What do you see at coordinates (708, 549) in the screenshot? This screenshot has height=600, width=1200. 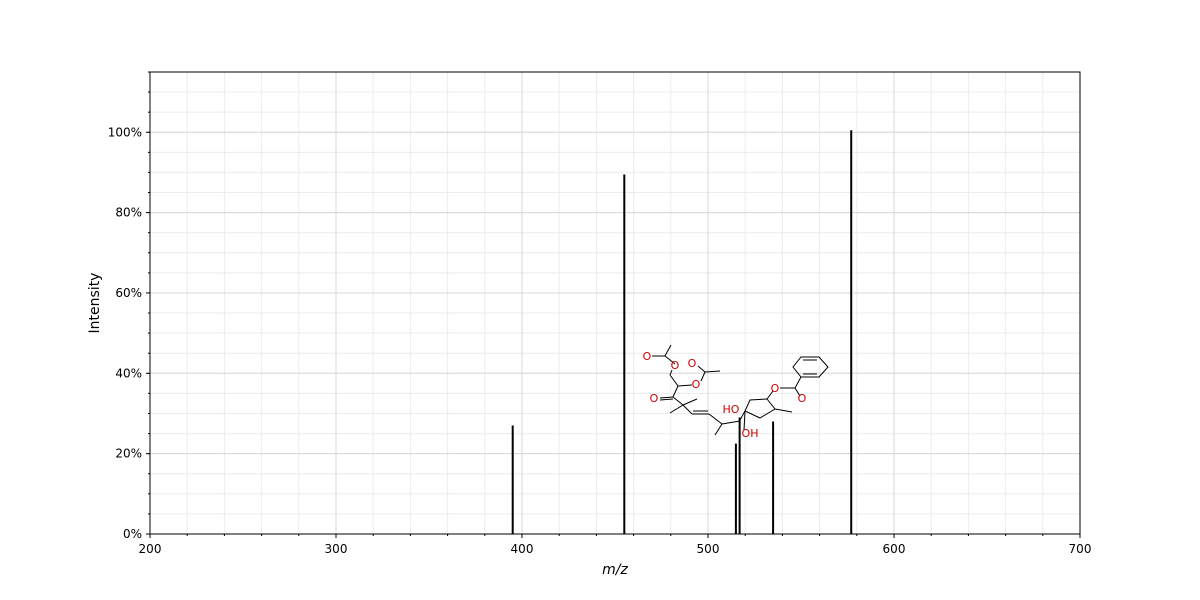 I see `x-tick-label: 500` at bounding box center [708, 549].